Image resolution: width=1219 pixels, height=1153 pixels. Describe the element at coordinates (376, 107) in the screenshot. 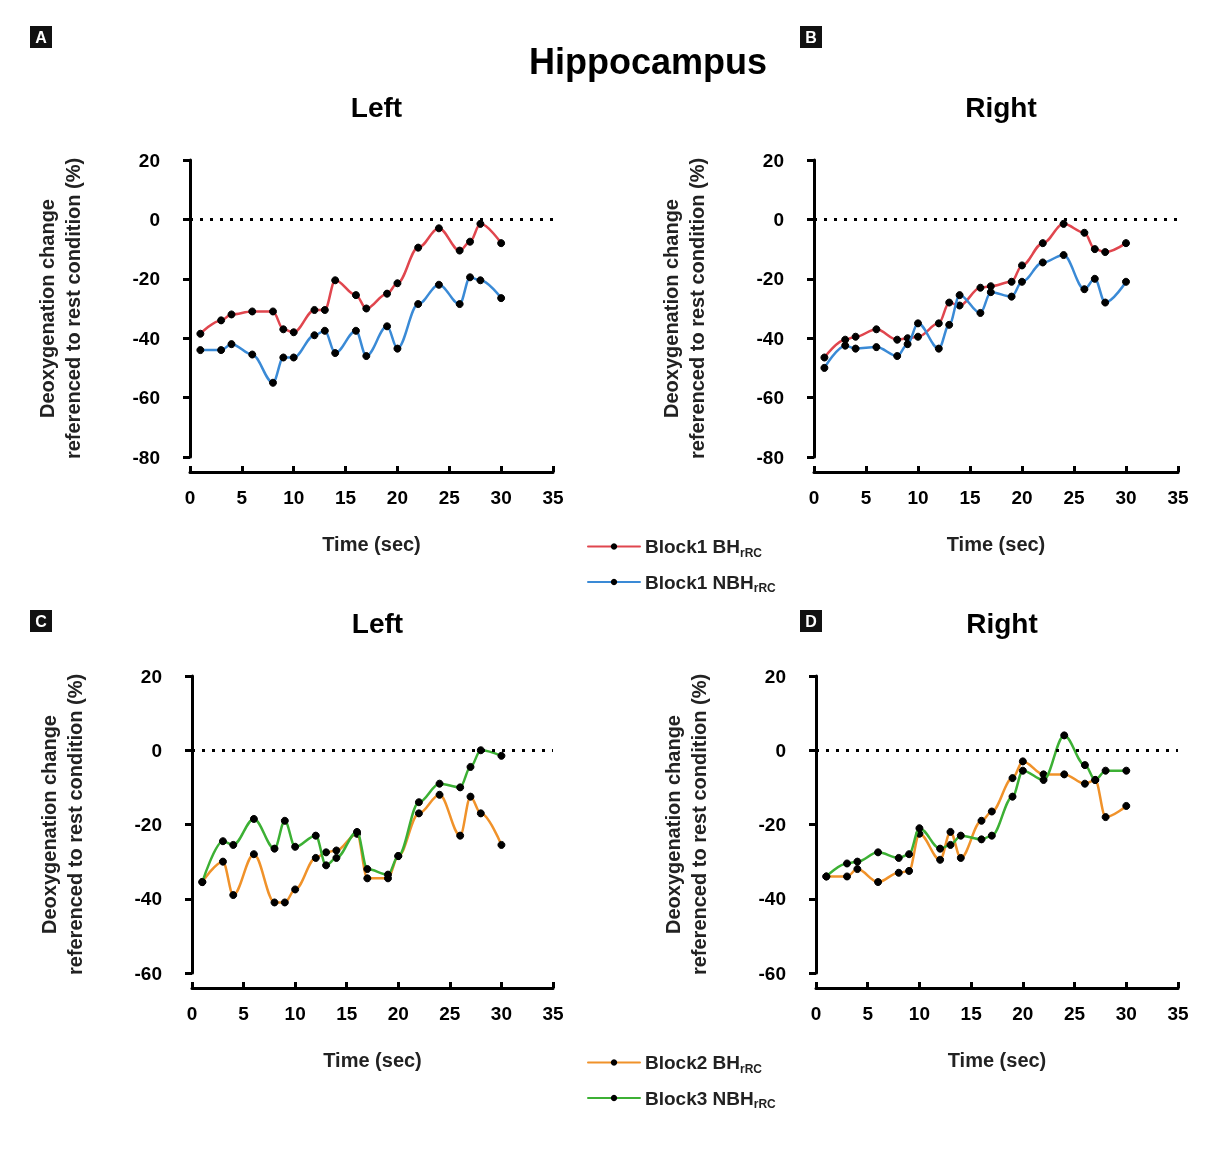

I see `chart-subtitle: Left` at that location.